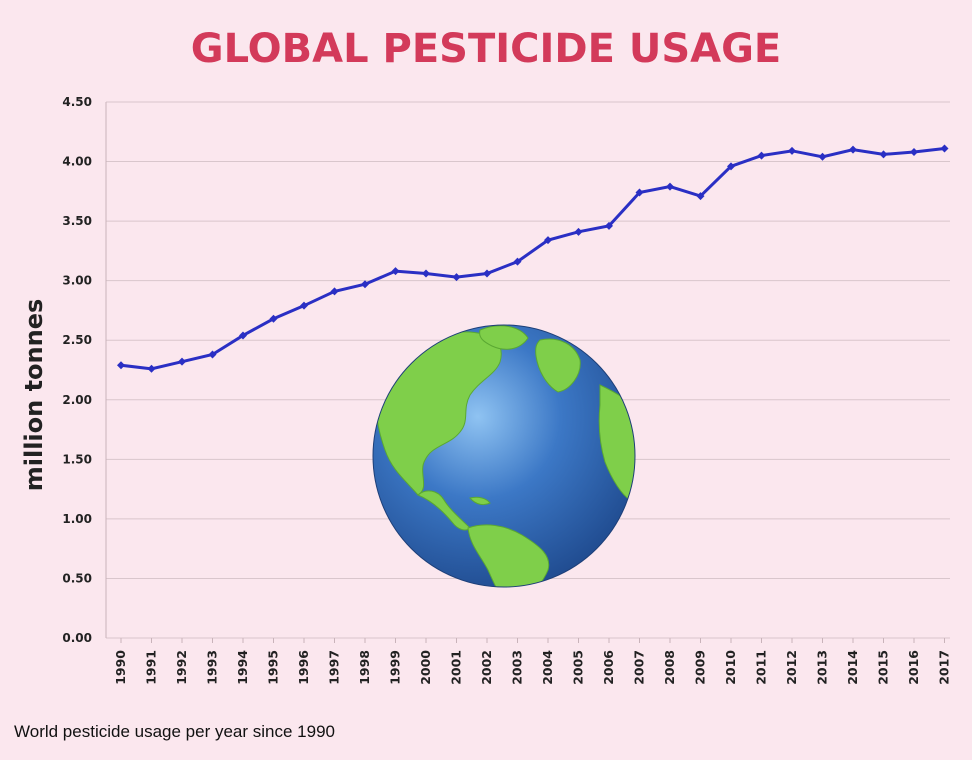  Describe the element at coordinates (212, 667) in the screenshot. I see `x-tick-label: 1993` at that location.